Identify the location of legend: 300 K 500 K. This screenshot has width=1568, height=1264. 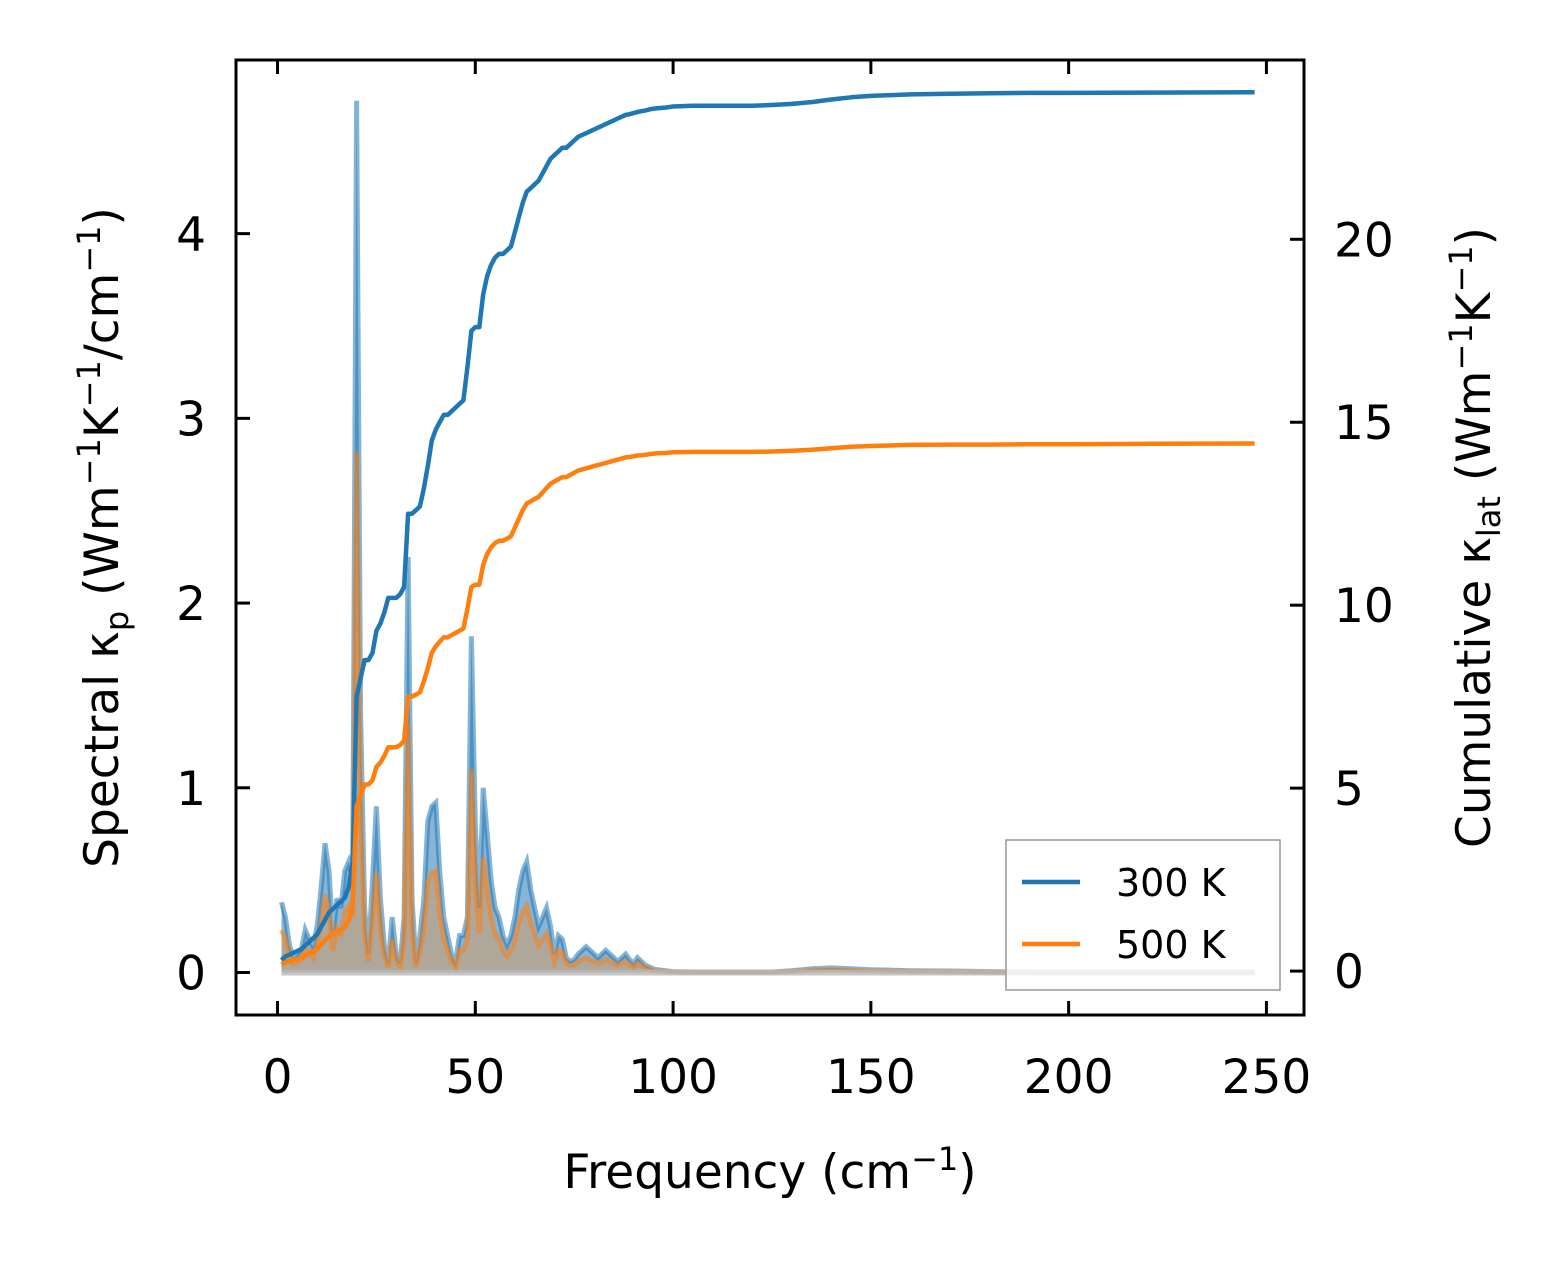
(1143, 915).